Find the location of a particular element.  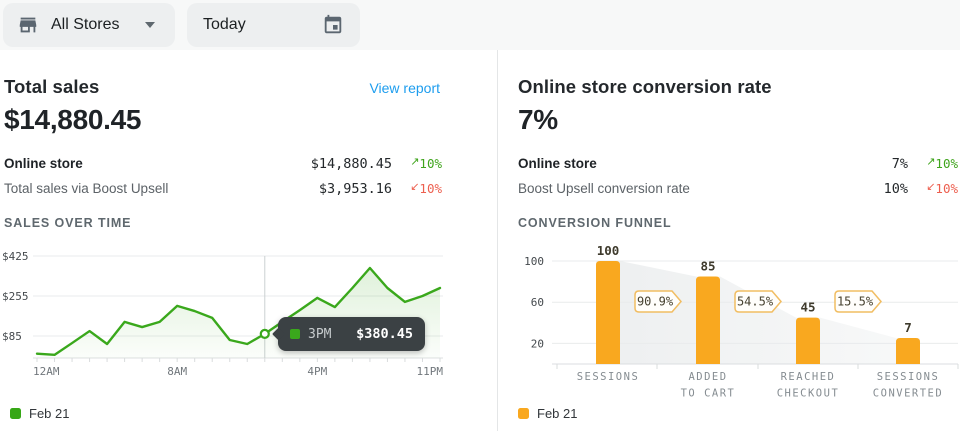

funnel-legend: Feb 21 is located at coordinates (547, 413).